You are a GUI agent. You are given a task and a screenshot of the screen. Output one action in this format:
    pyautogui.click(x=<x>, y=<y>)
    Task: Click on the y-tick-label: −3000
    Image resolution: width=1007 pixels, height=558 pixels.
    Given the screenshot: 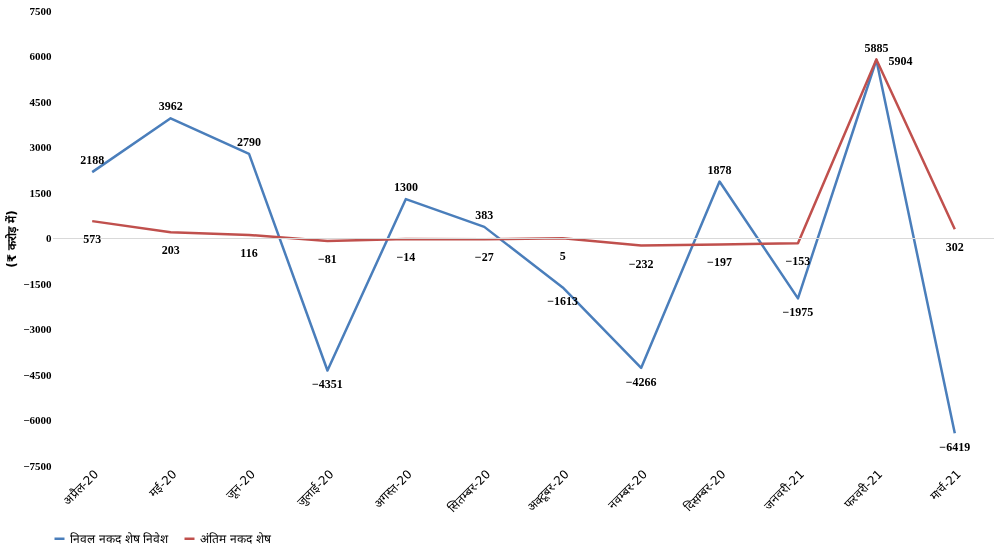 What is the action you would take?
    pyautogui.click(x=37, y=329)
    